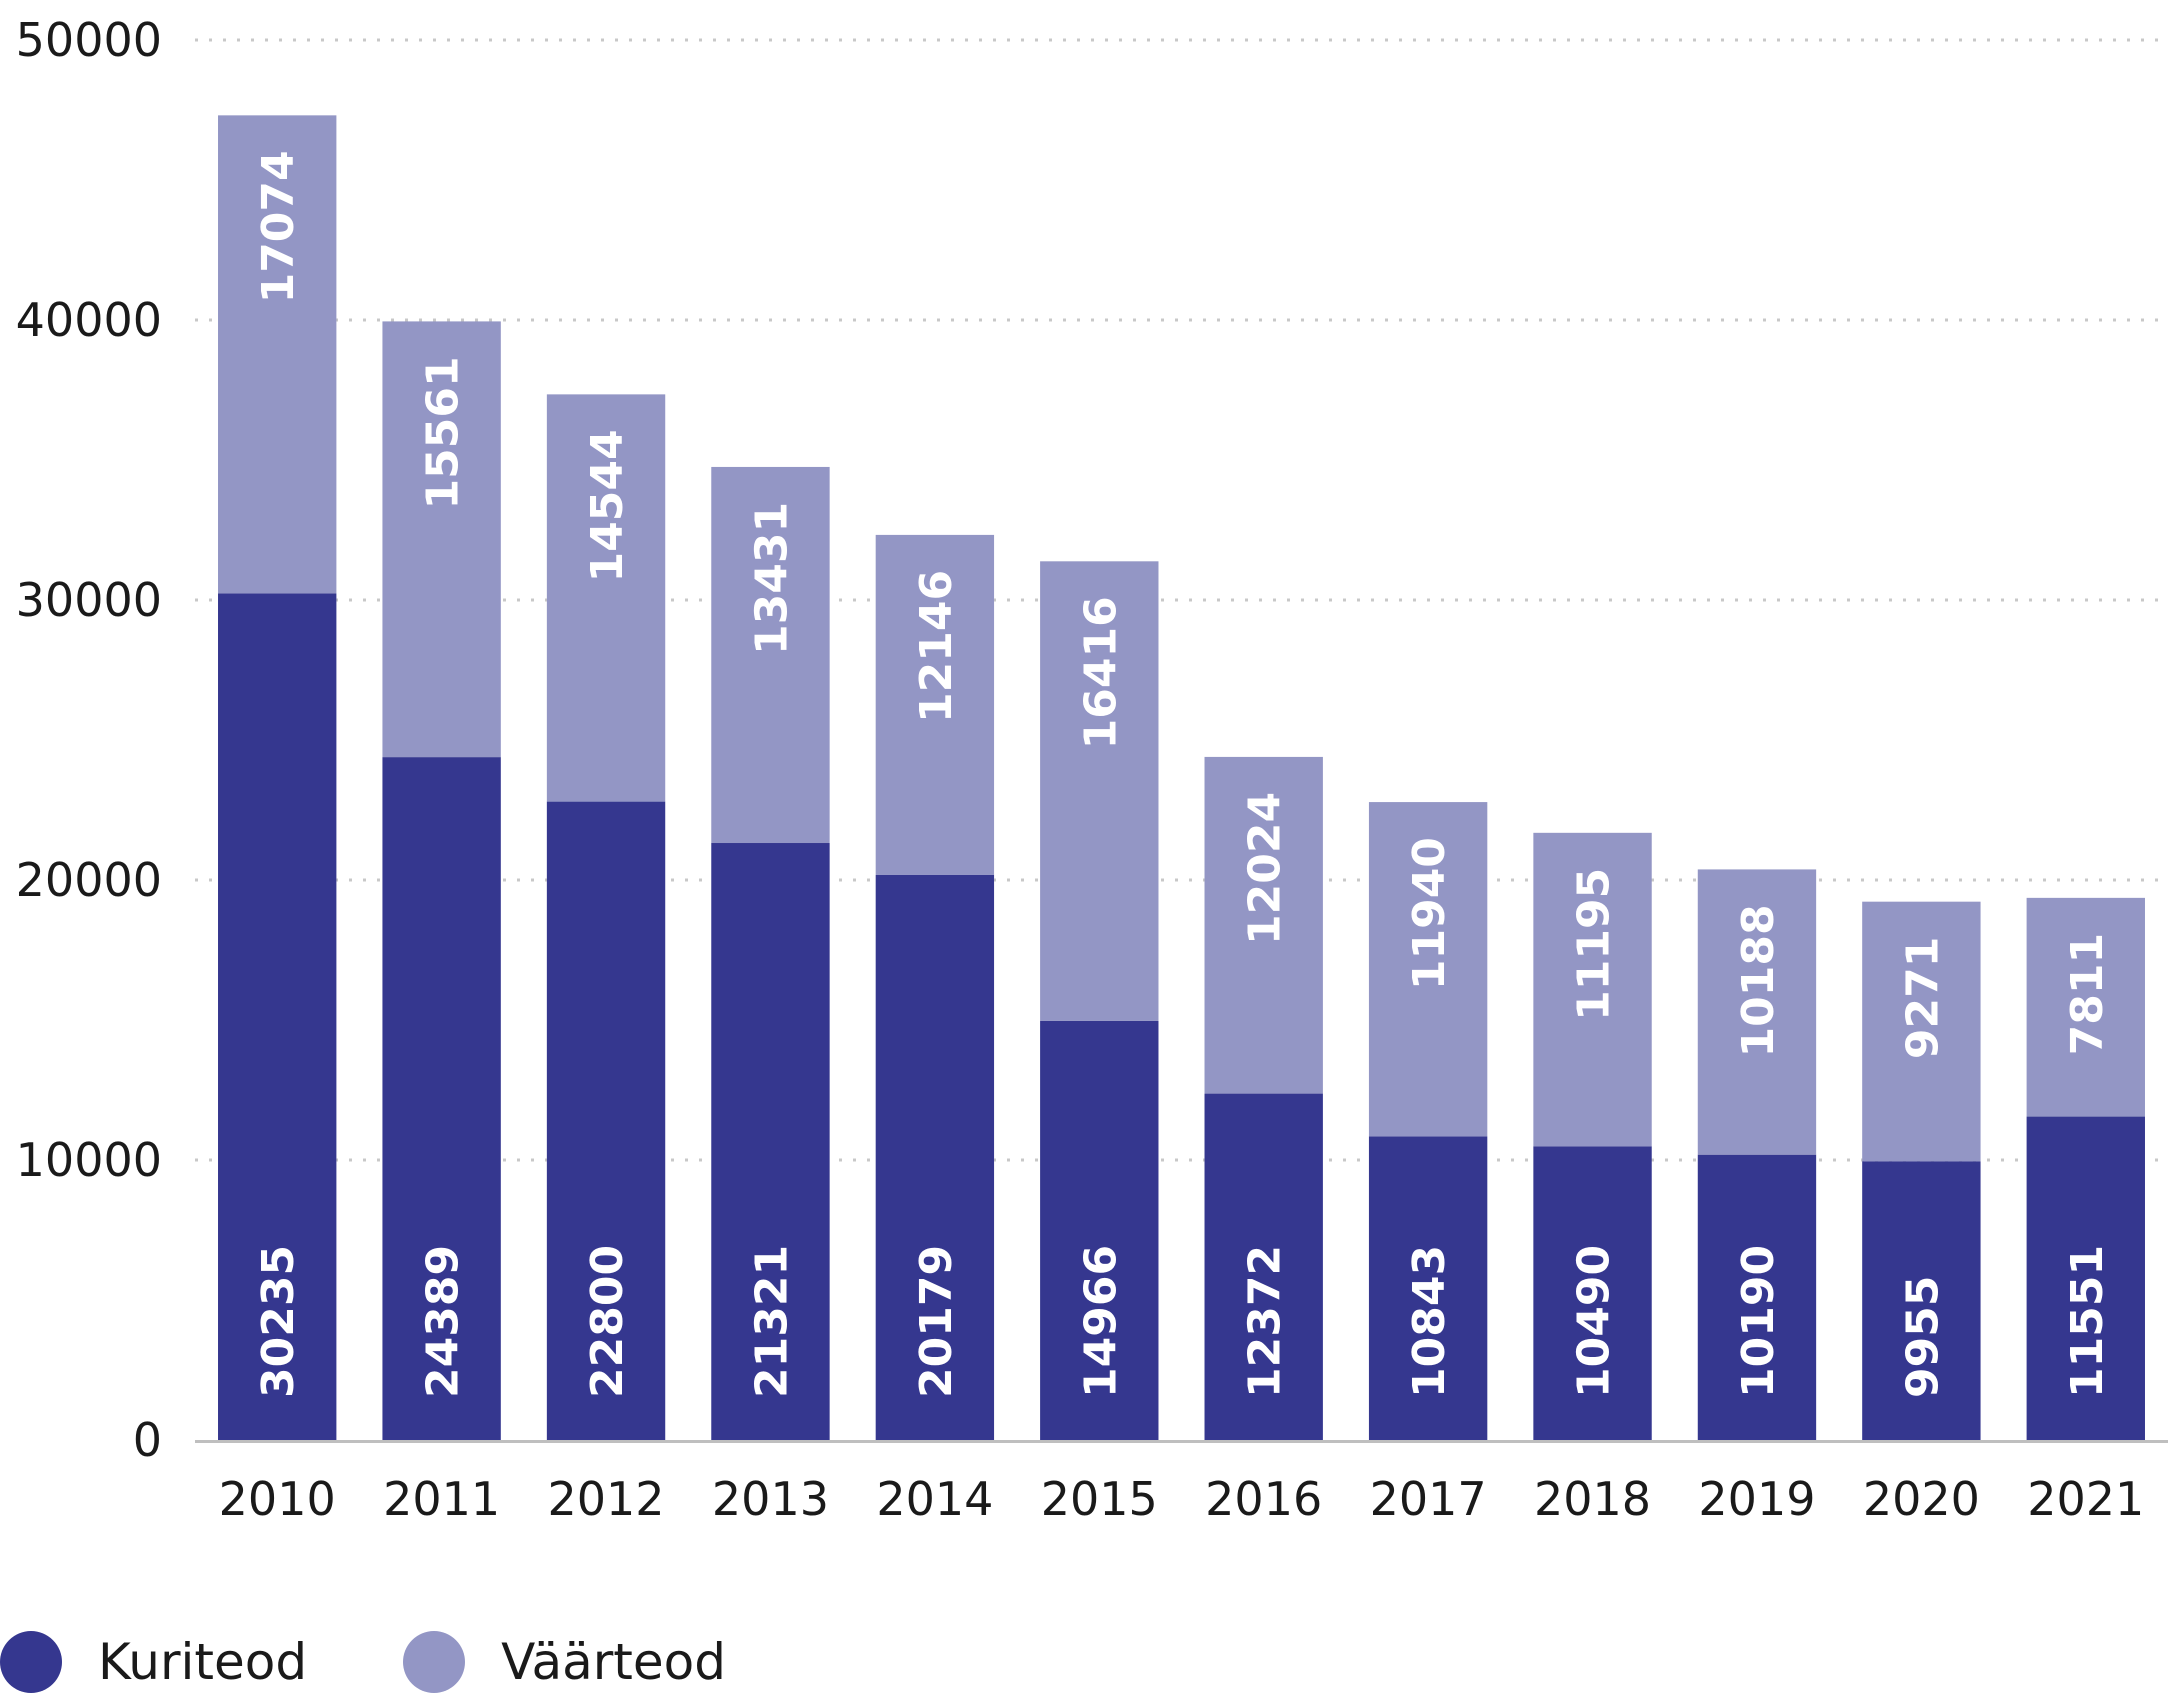 The width and height of the screenshot is (2168, 1702). I want to click on data-label-kuriteod: 21321, so click(771, 1321).